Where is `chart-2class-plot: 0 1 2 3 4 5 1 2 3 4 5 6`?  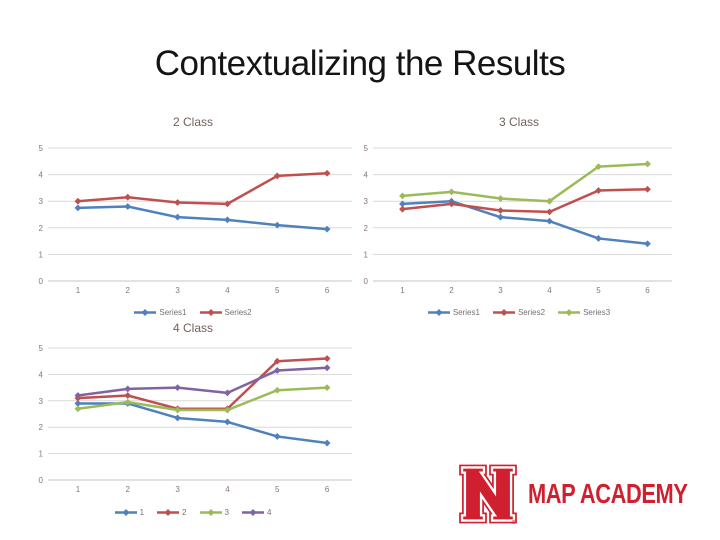
chart-2class-plot: 0 1 2 3 4 5 1 2 3 4 5 6 is located at coordinates (195, 219).